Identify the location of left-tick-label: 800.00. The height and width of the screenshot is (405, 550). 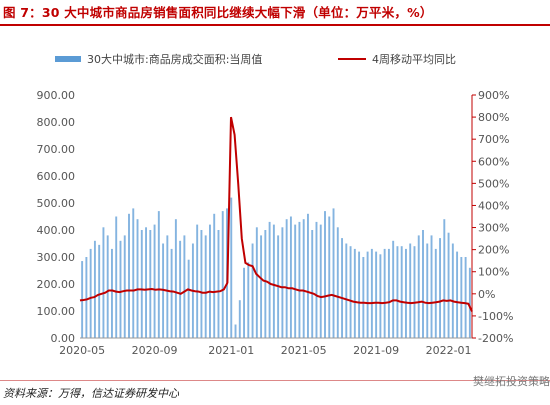
(56, 122).